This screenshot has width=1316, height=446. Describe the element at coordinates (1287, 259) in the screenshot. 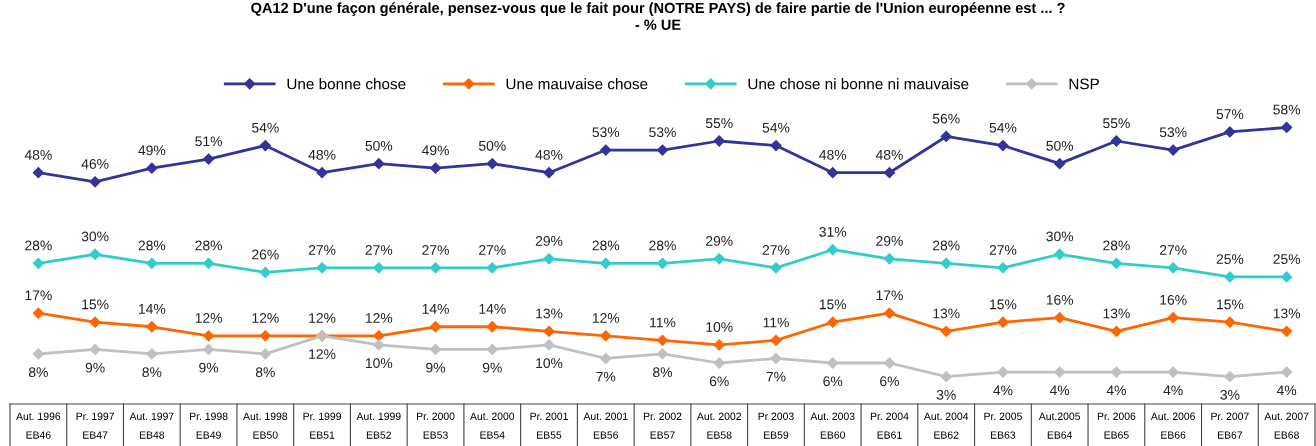

I see `data-label: 25%` at that location.